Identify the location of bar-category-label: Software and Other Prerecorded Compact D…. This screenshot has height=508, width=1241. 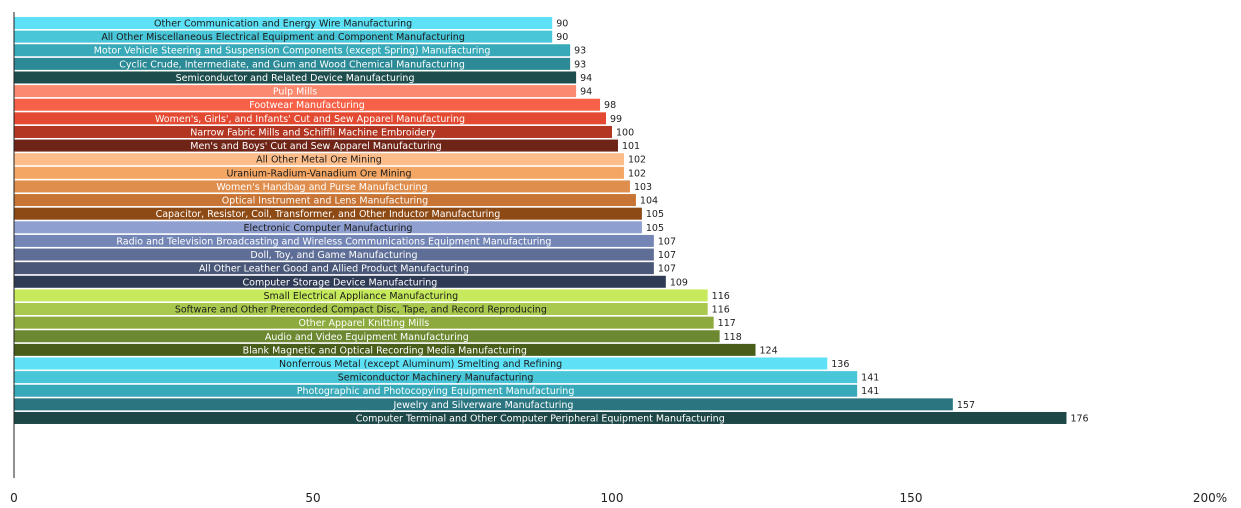
(361, 310).